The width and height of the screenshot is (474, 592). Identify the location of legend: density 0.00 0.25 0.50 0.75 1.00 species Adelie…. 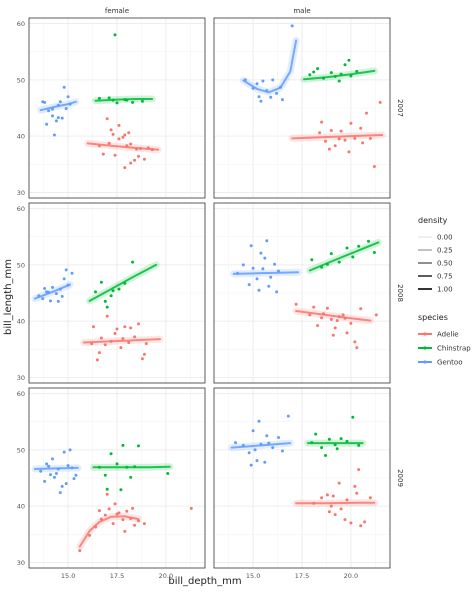
(444, 291).